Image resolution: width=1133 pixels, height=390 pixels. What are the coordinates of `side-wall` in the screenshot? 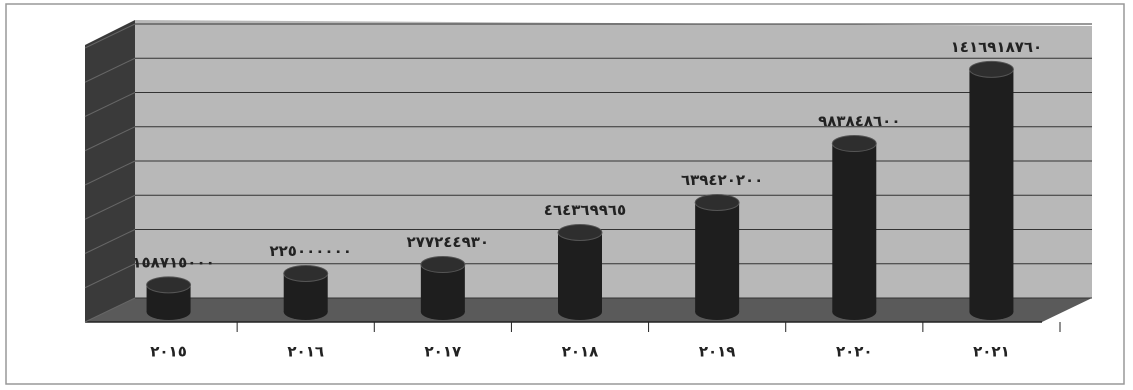 It's located at (110, 171).